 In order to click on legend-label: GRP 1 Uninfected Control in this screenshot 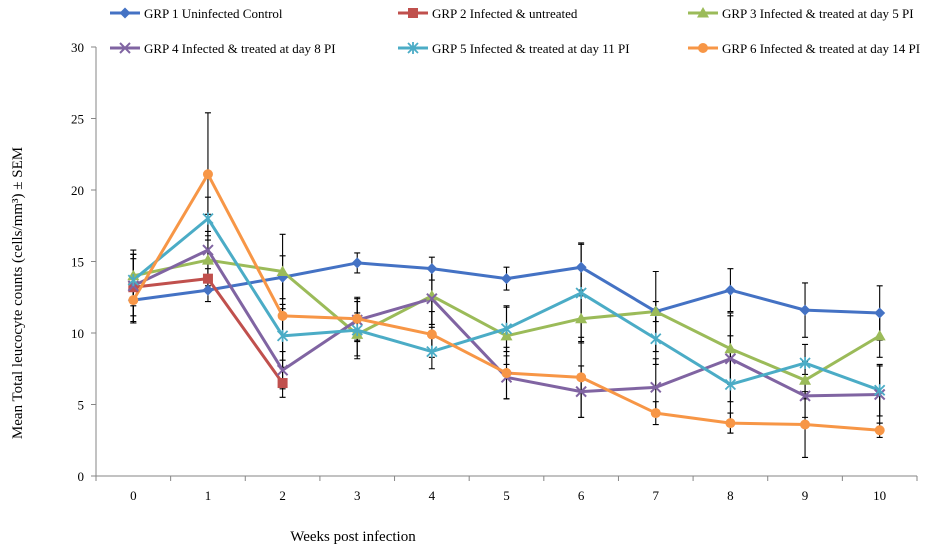, I will do `click(213, 13)`.